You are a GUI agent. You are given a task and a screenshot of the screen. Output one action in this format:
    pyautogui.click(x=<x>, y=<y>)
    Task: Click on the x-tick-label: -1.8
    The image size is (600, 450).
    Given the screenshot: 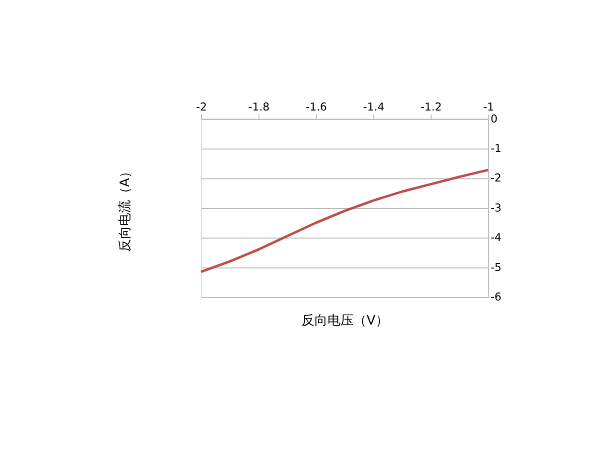 What is the action you would take?
    pyautogui.click(x=259, y=107)
    